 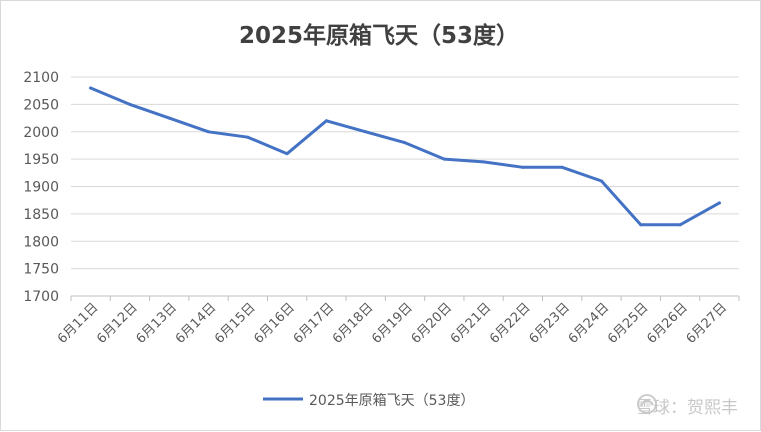 What do you see at coordinates (41, 242) in the screenshot?
I see `y-tick-label: 1800` at bounding box center [41, 242].